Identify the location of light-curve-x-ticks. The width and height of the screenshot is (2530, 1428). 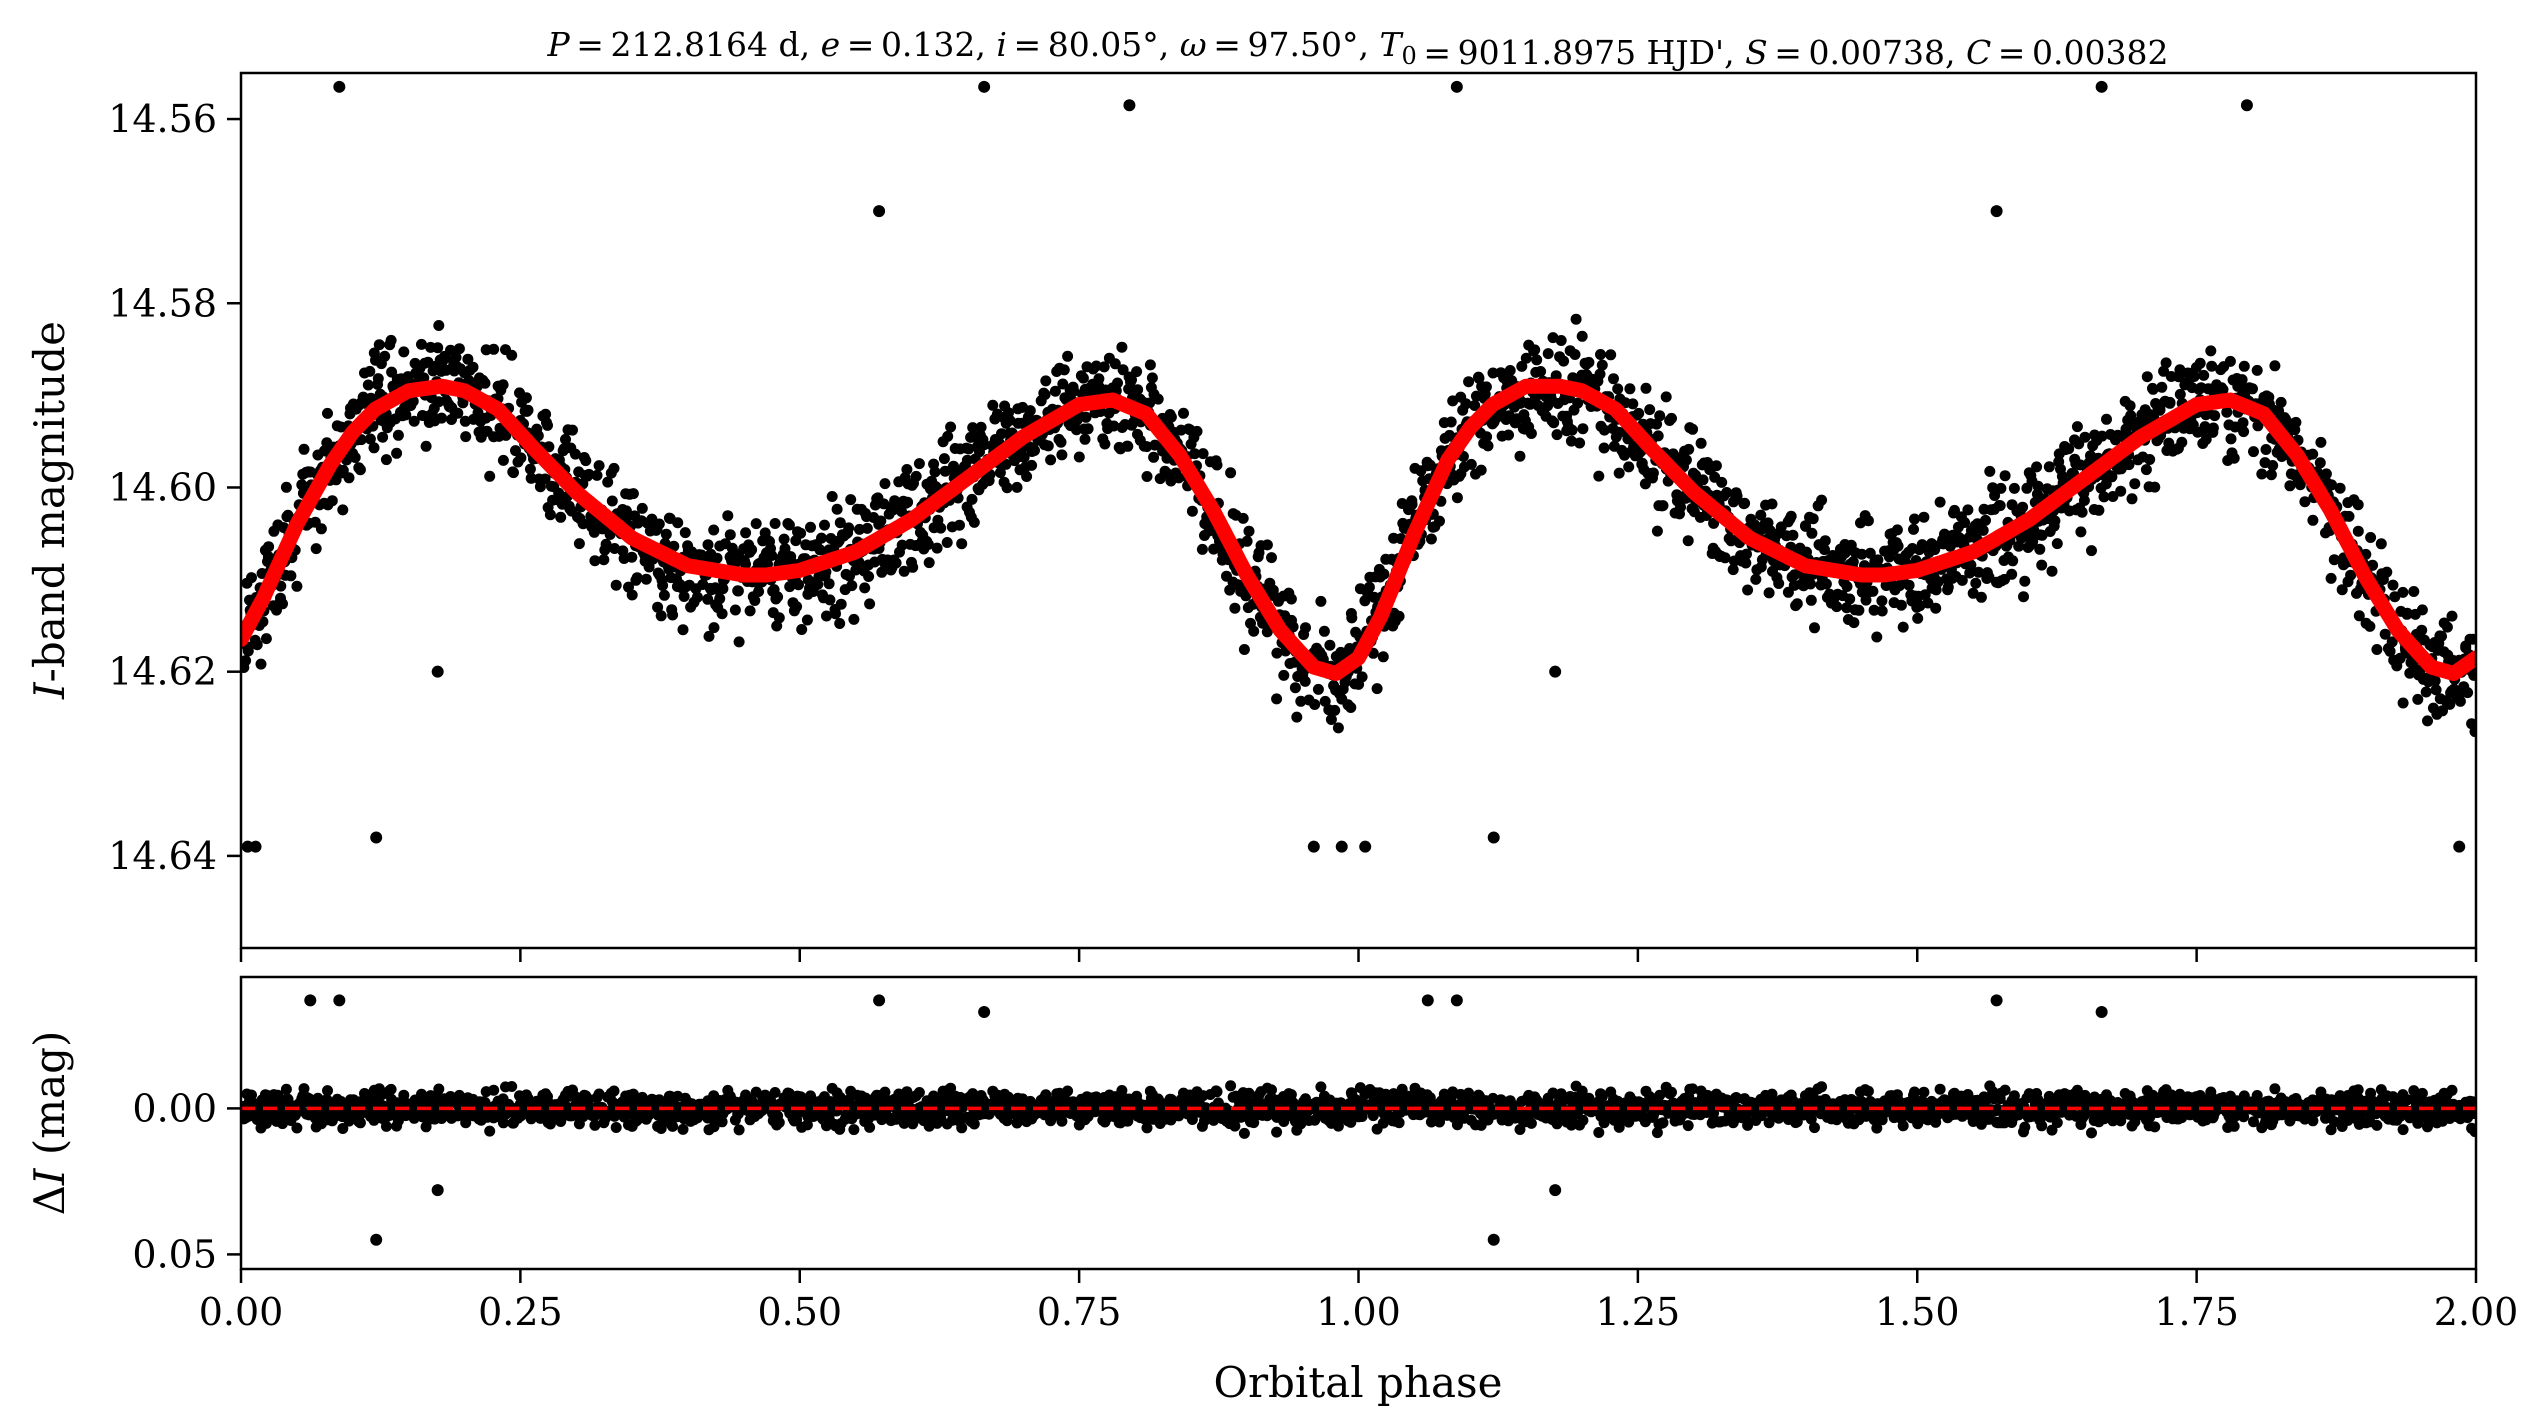
(1358, 955).